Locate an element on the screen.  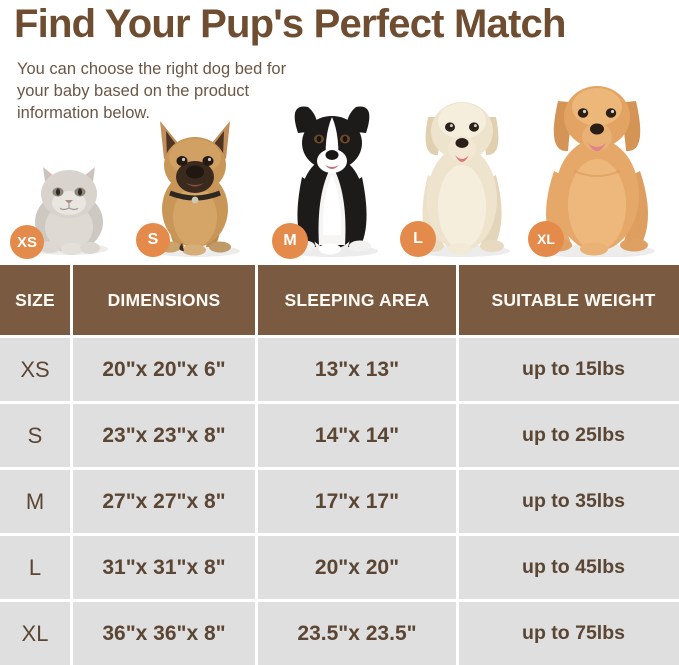
dog-golden-retriever-cream-icon is located at coordinates (462, 179).